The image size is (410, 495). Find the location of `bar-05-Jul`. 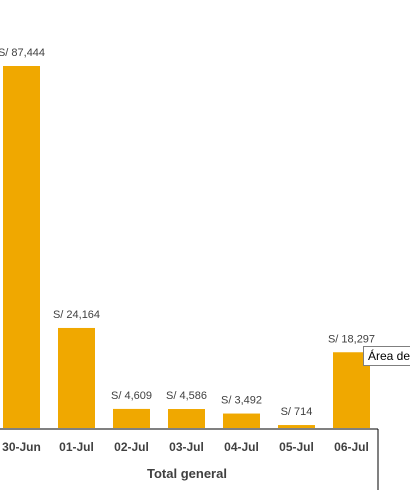

bar-05-Jul is located at coordinates (296, 426).